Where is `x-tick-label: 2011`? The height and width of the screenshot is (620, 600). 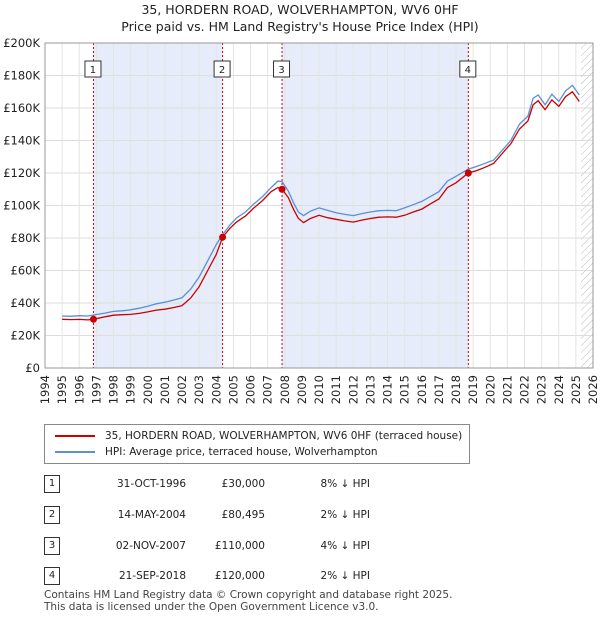
x-tick-label: 2011 is located at coordinates (336, 389).